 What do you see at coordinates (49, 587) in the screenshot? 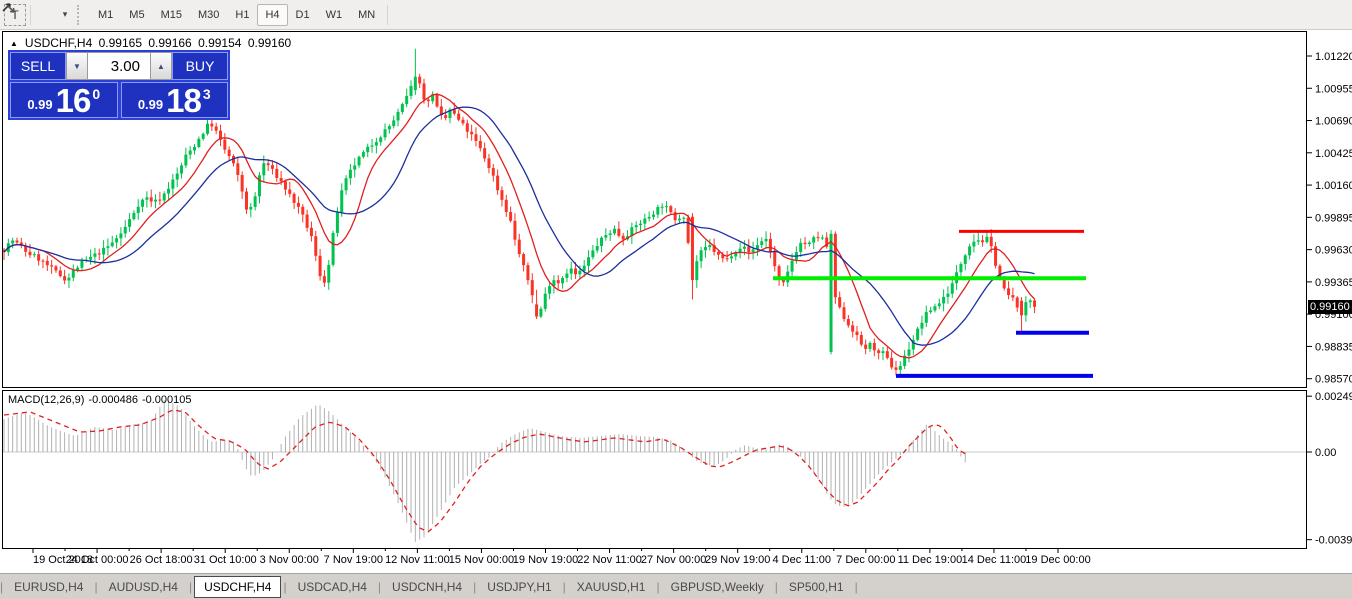
I see `tab-eurusd-h4: EURUSD,H4` at bounding box center [49, 587].